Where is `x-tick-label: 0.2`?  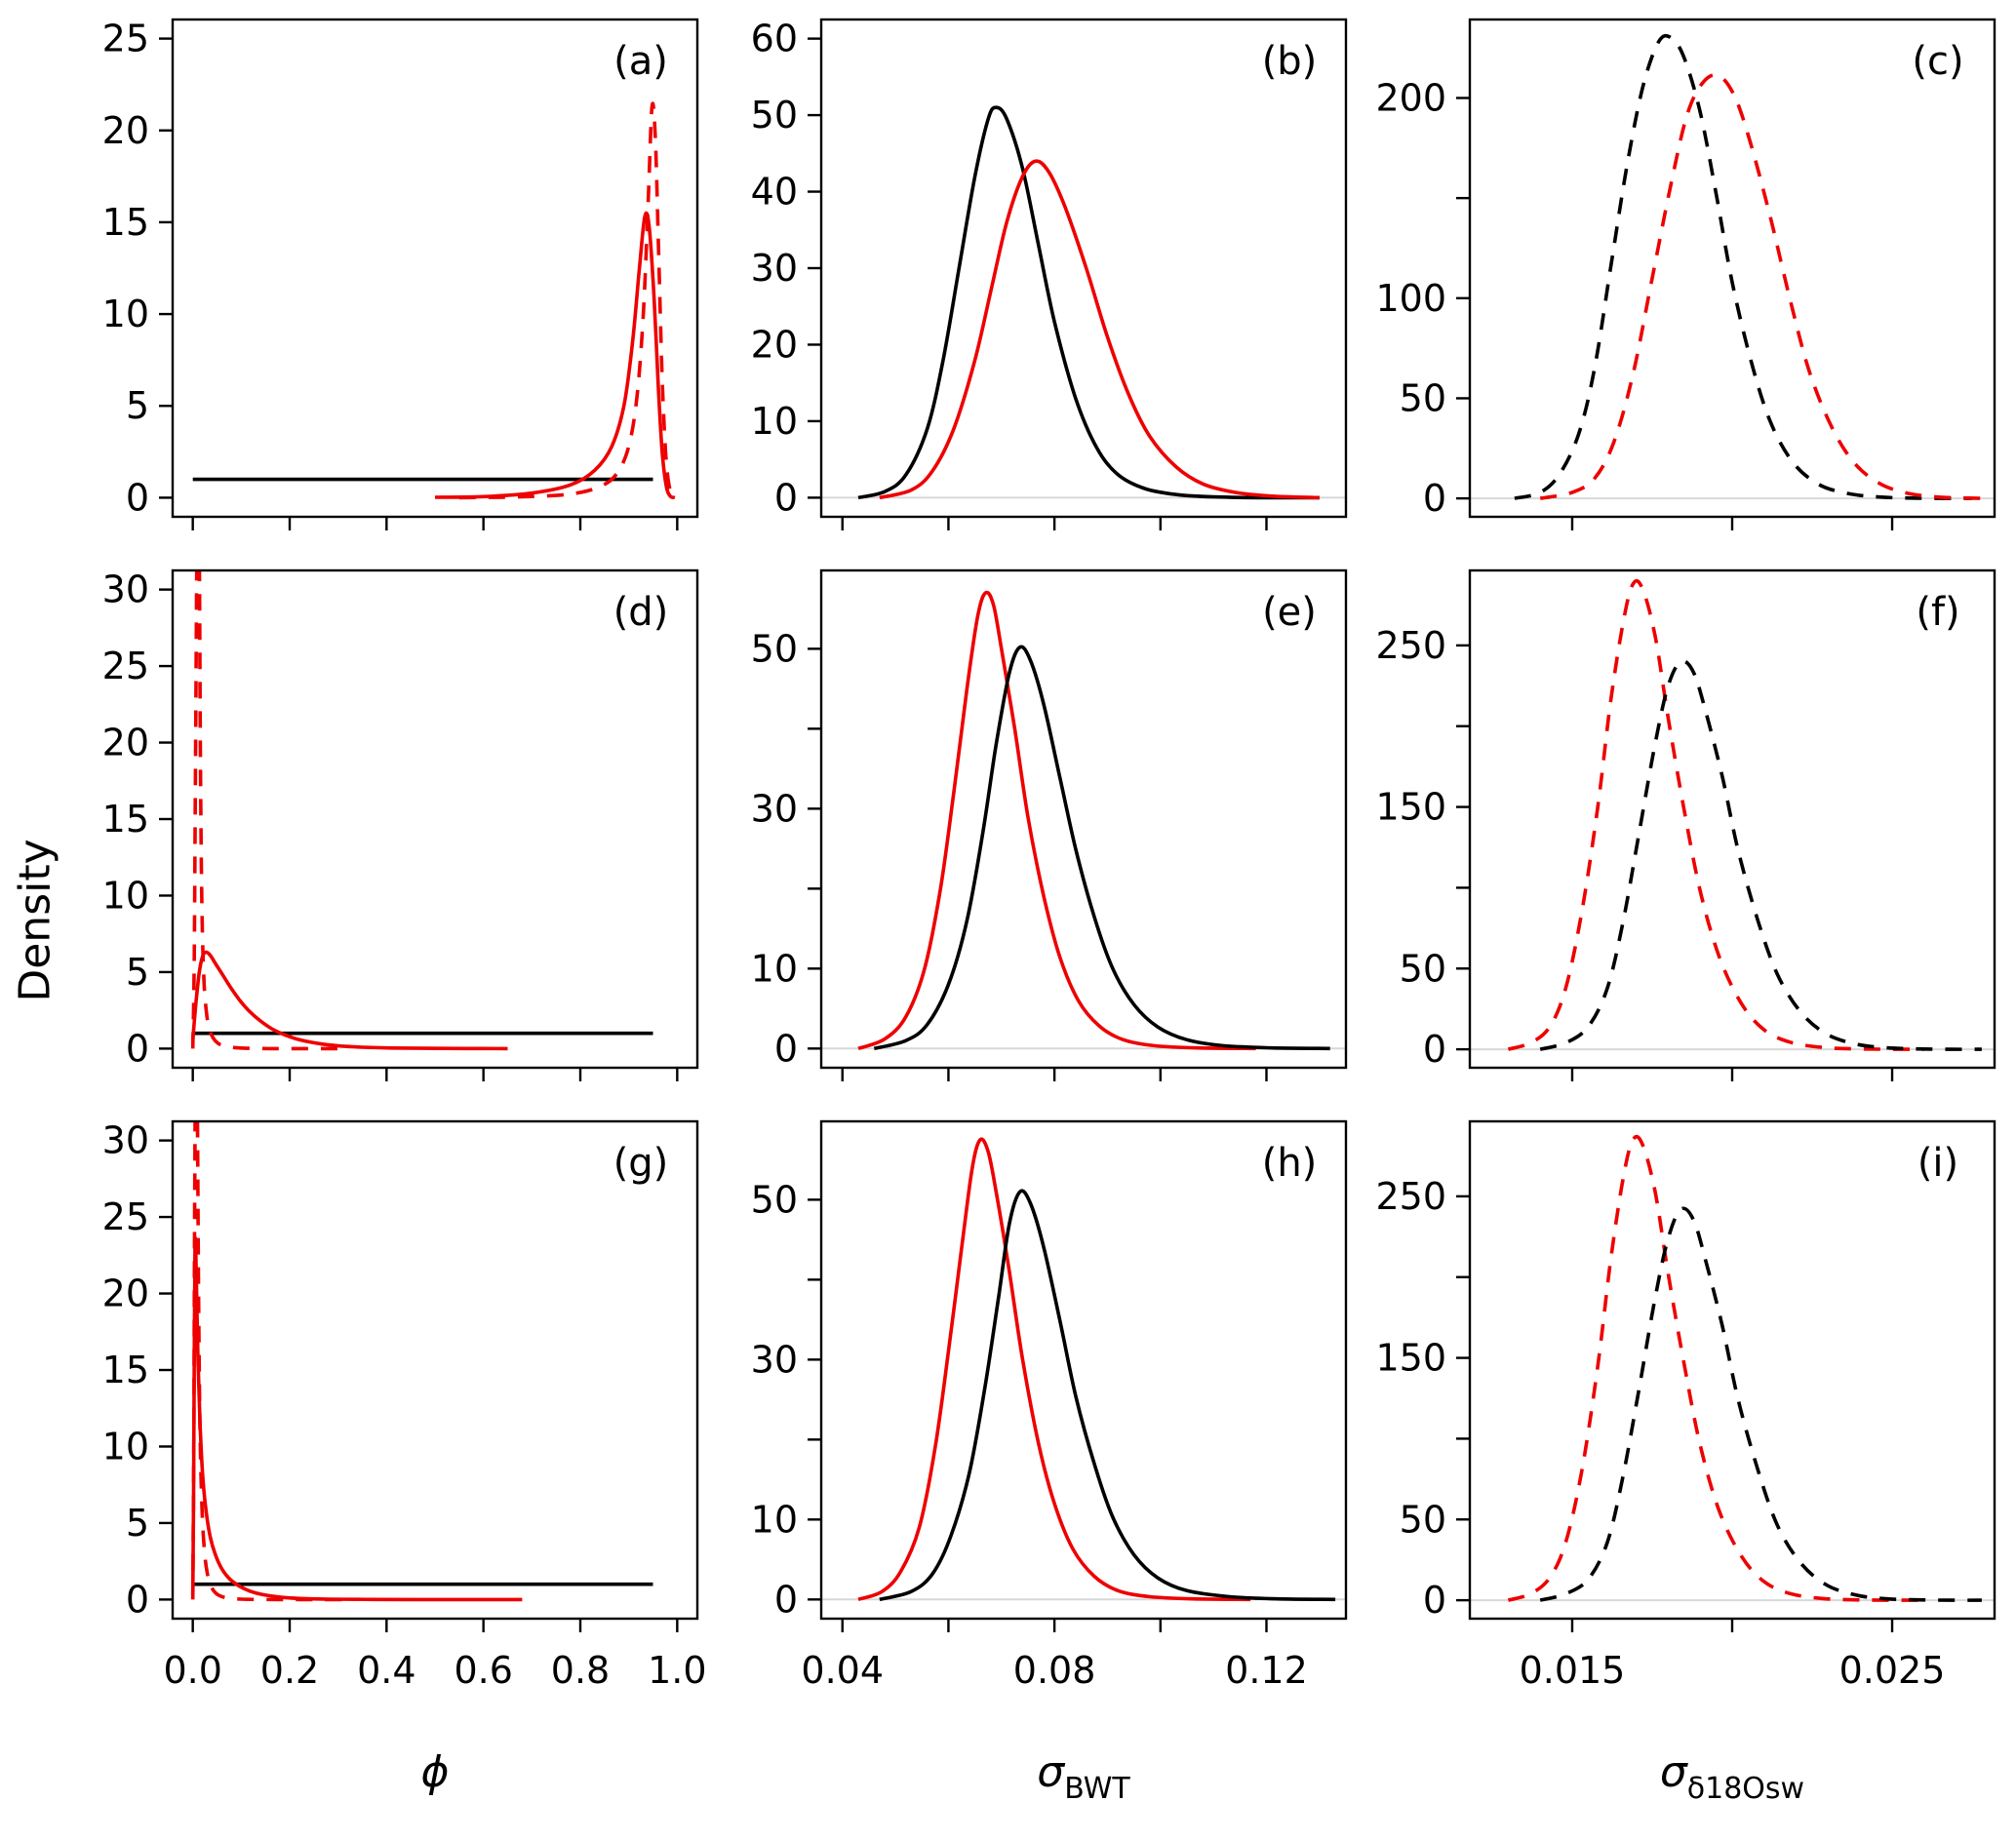 x-tick-label: 0.2 is located at coordinates (289, 1671).